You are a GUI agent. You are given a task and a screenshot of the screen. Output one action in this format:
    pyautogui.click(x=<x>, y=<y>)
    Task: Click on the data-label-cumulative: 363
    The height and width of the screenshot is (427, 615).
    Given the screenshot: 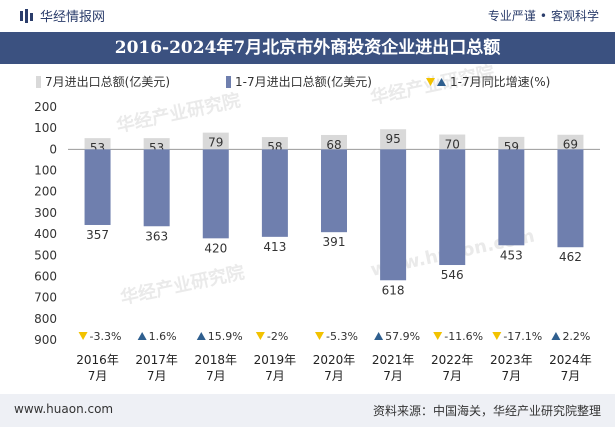 What is the action you would take?
    pyautogui.click(x=156, y=236)
    